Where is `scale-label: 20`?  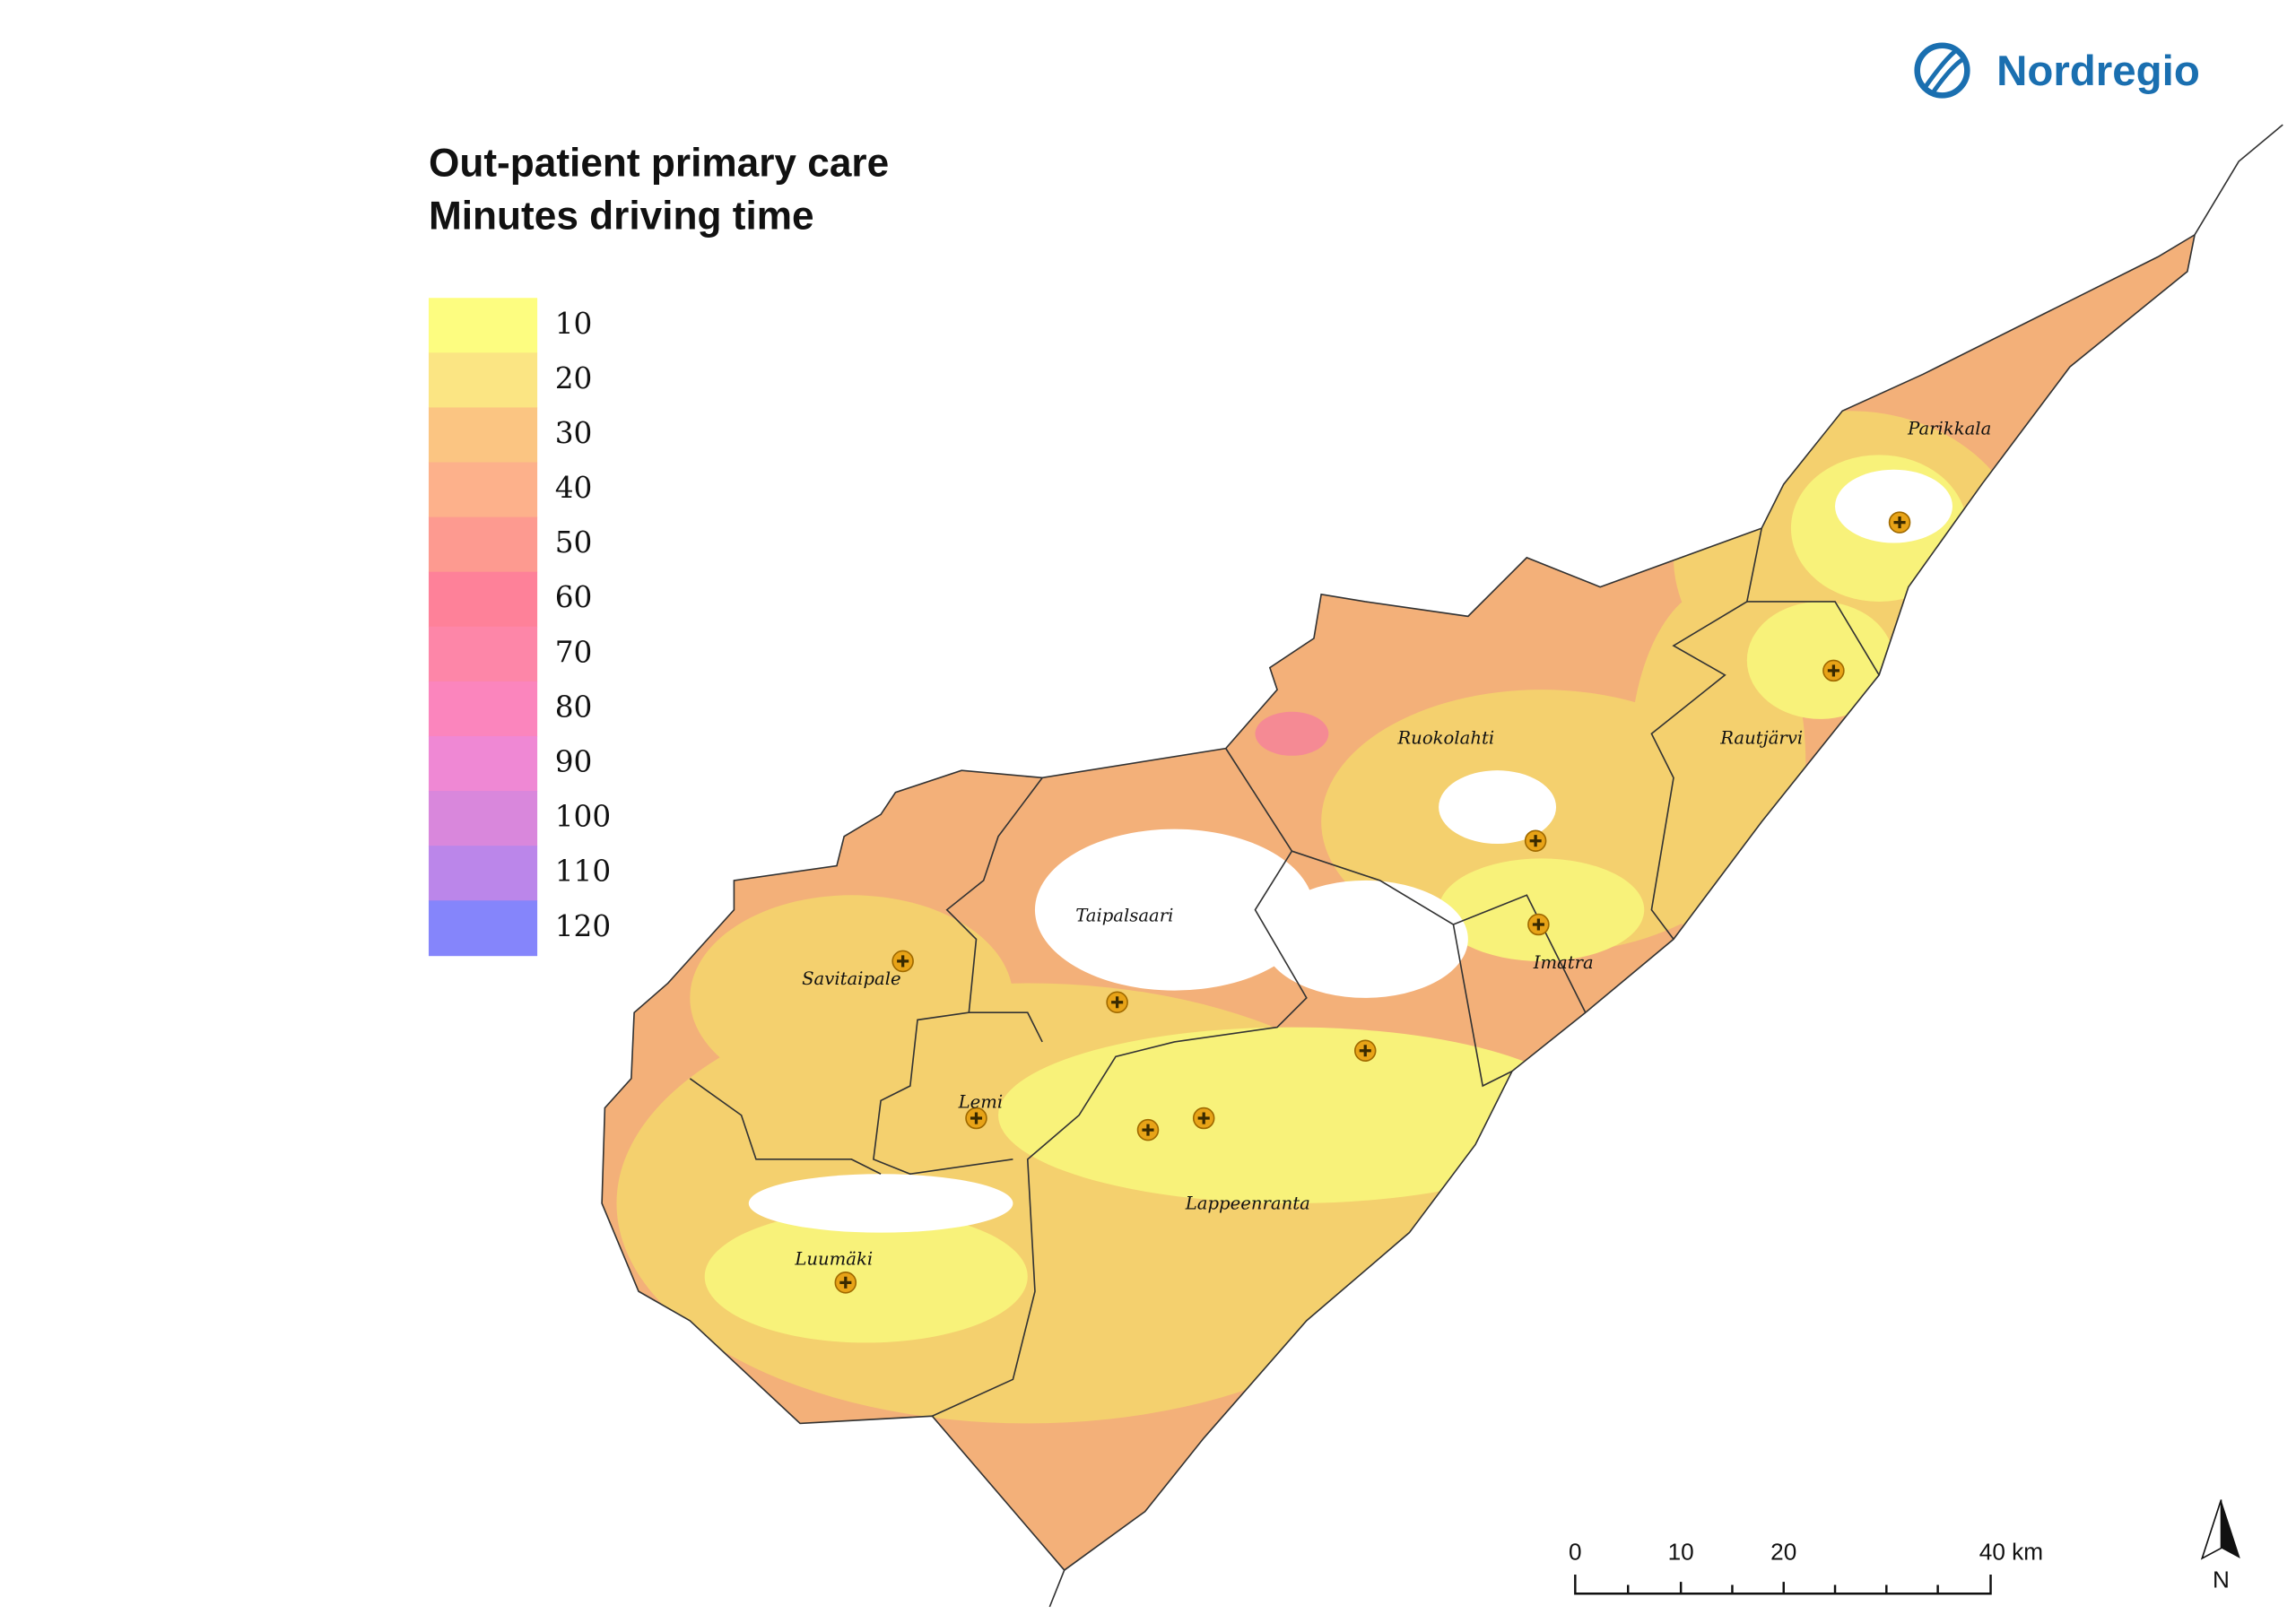 scale-label: 20 is located at coordinates (1783, 1552).